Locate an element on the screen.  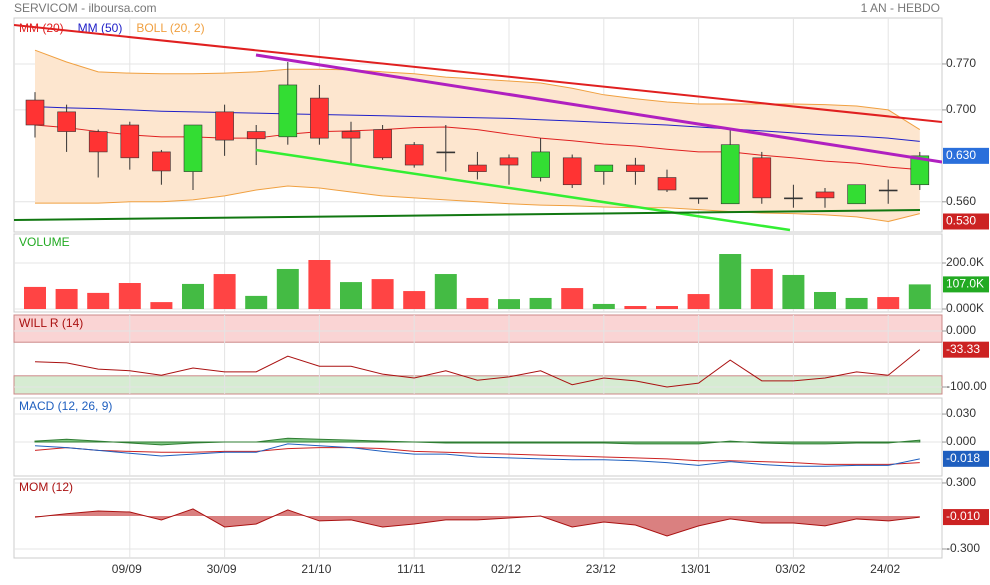
period: 1 AN - HEBDO is located at coordinates (900, 8).